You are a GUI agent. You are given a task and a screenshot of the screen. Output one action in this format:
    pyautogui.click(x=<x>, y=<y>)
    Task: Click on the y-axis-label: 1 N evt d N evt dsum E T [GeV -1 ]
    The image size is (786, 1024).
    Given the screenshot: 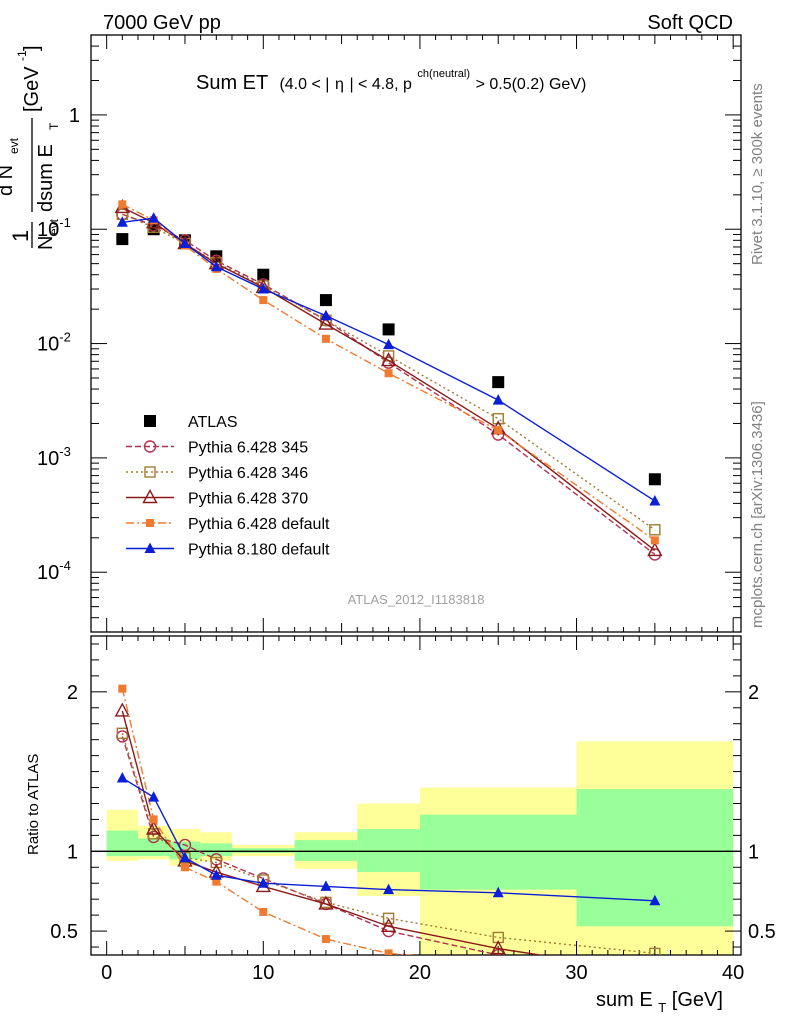 What is the action you would take?
    pyautogui.click(x=30, y=147)
    